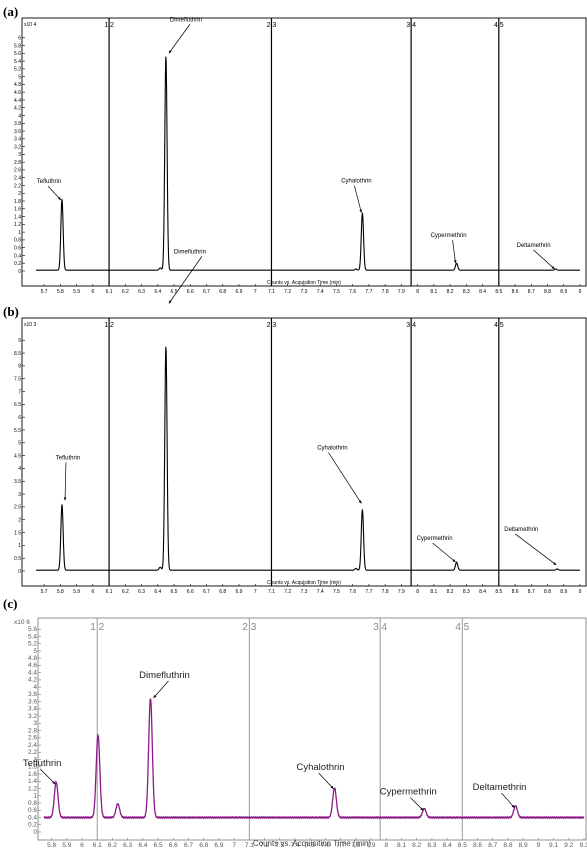 This screenshot has width=587, height=850. Describe the element at coordinates (32, 767) in the screenshot. I see `y-tick-label: 1.8` at that location.